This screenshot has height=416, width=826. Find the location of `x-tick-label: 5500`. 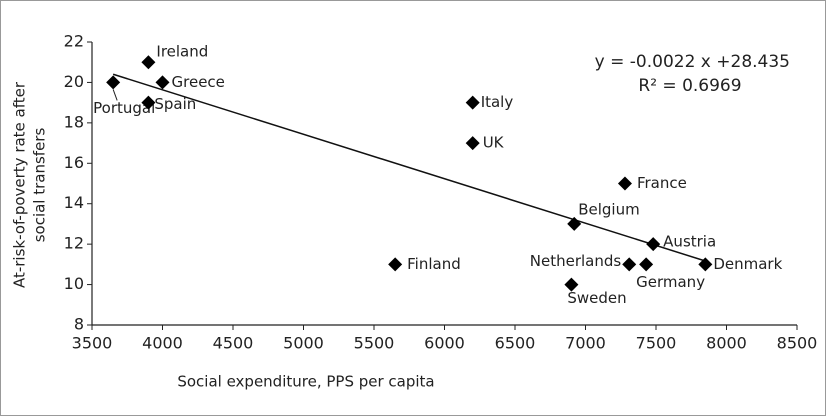

x-tick-label: 5500 is located at coordinates (374, 343).